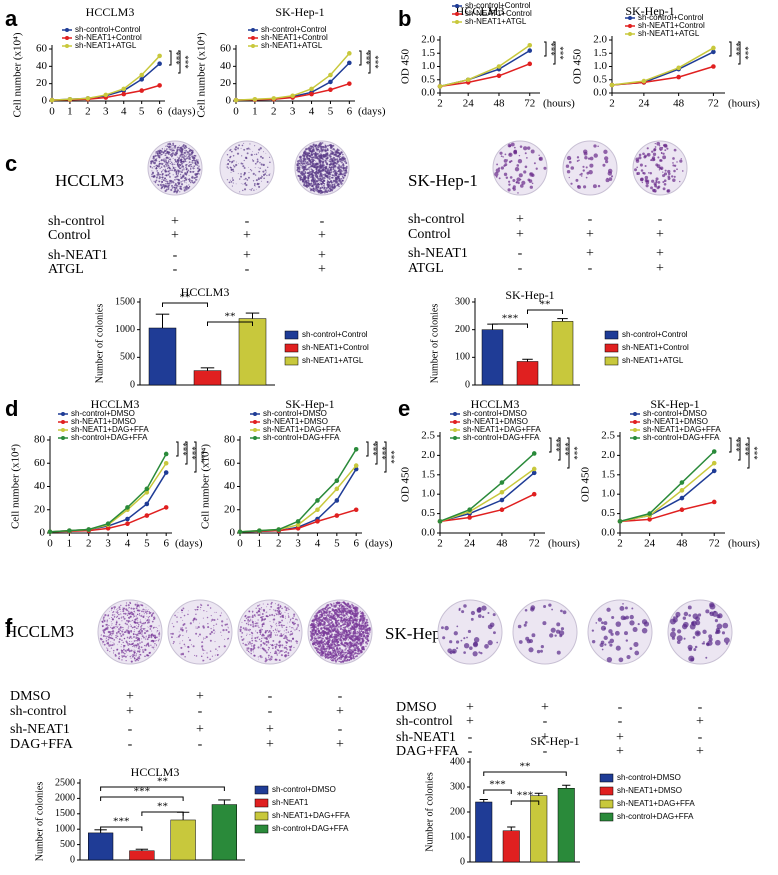 The image size is (778, 875). Describe the element at coordinates (39, 631) in the screenshot. I see `plate-title: HCCLM3` at that location.